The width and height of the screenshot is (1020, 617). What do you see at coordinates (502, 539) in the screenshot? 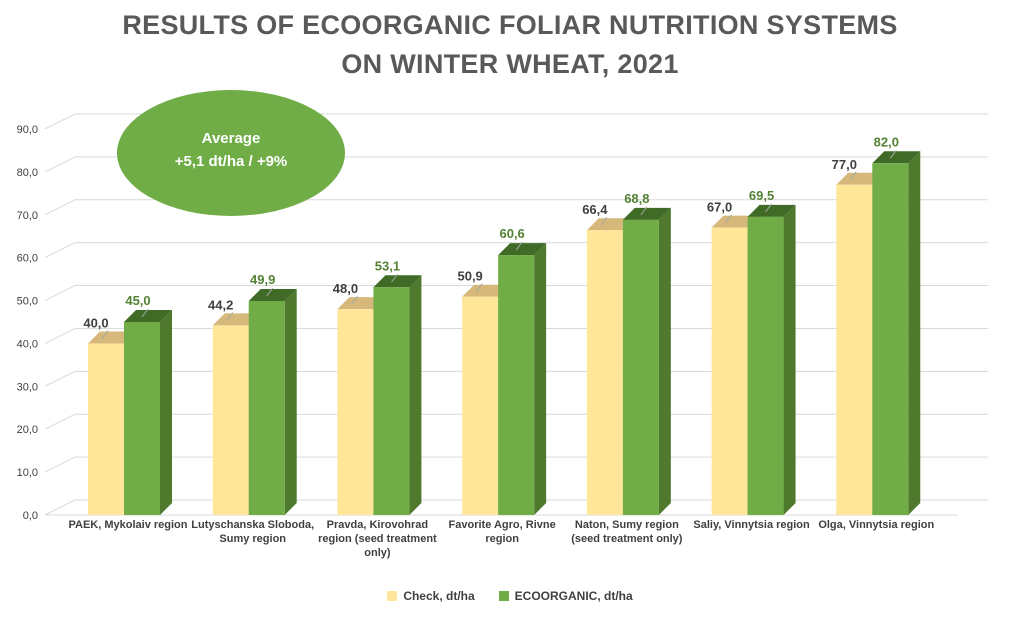
I see `x-category-label: region` at bounding box center [502, 539].